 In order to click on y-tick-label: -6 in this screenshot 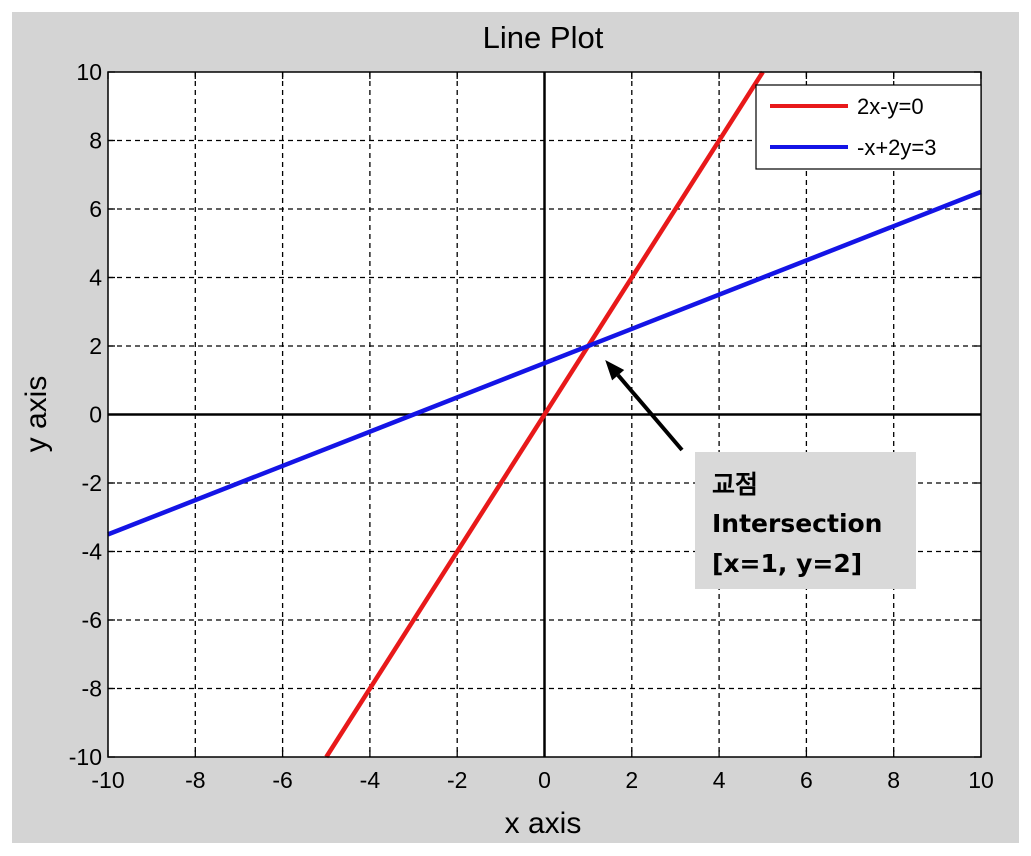, I will do `click(92, 620)`.